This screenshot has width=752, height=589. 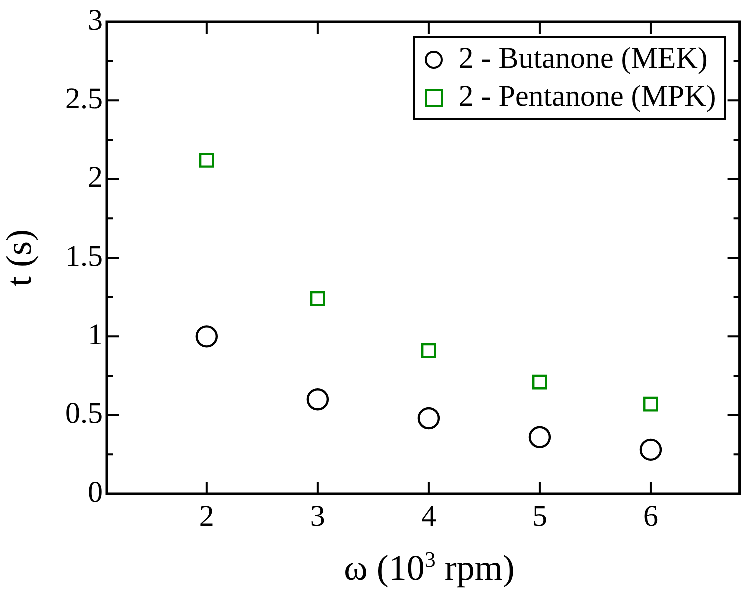 What do you see at coordinates (650, 516) in the screenshot?
I see `x-tick-label: 6` at bounding box center [650, 516].